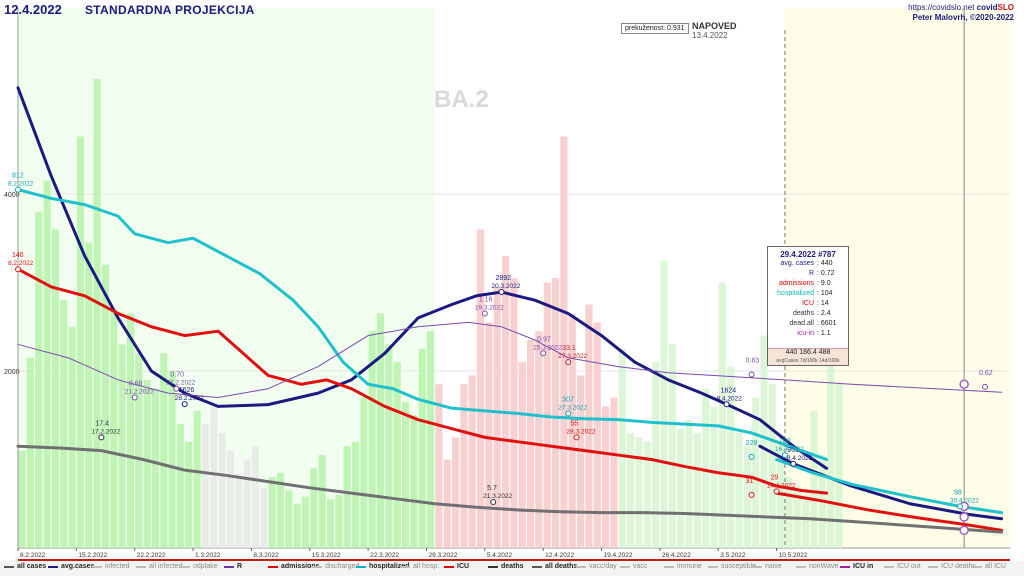  What do you see at coordinates (739, 566) in the screenshot?
I see `legend-label: susceptible` at bounding box center [739, 566].